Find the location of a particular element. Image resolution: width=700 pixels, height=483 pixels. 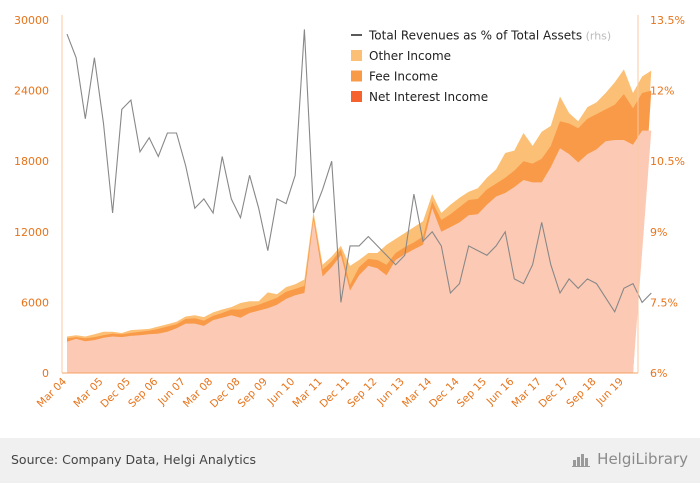

legend-label: Other Income is located at coordinates (410, 56).